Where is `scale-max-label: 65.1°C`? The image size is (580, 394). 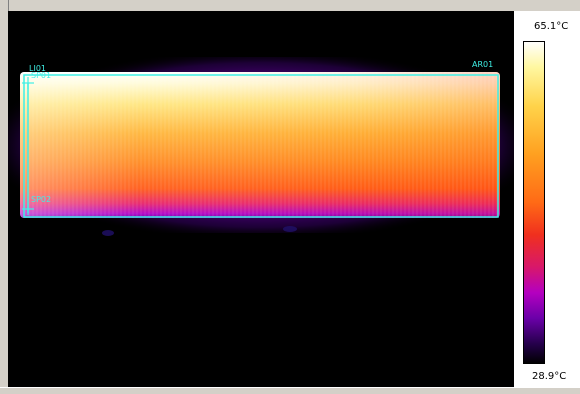
scale-max-label: 65.1°C is located at coordinates (551, 26).